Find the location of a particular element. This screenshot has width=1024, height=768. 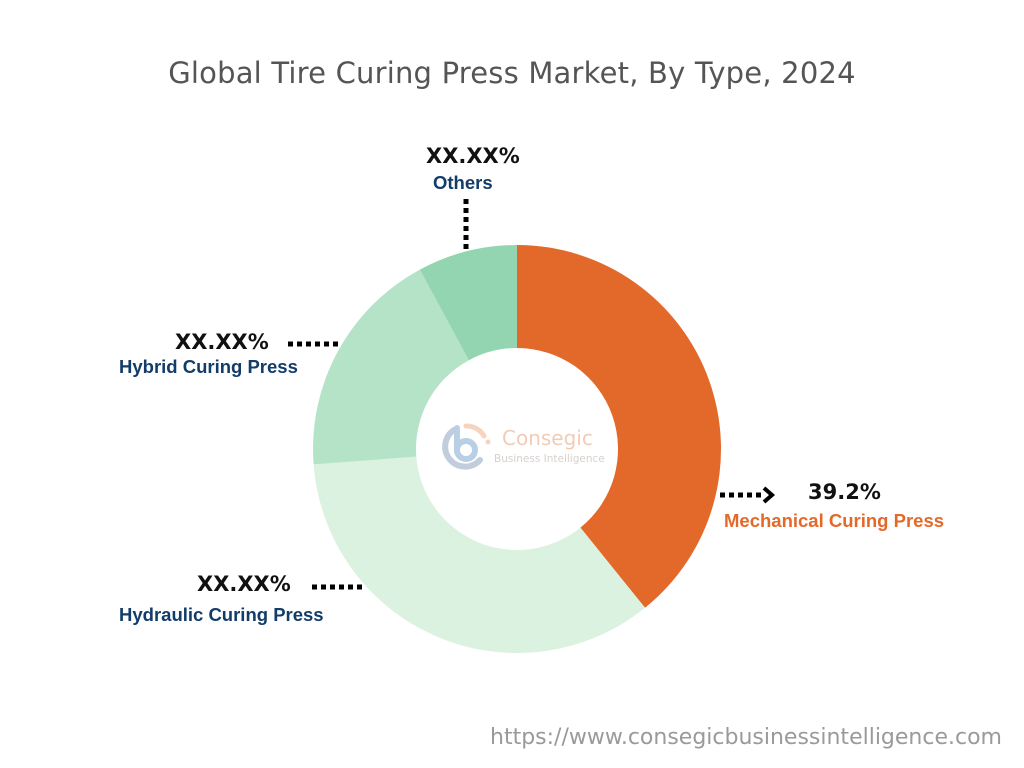

others-value: XX.XX% is located at coordinates (473, 156).